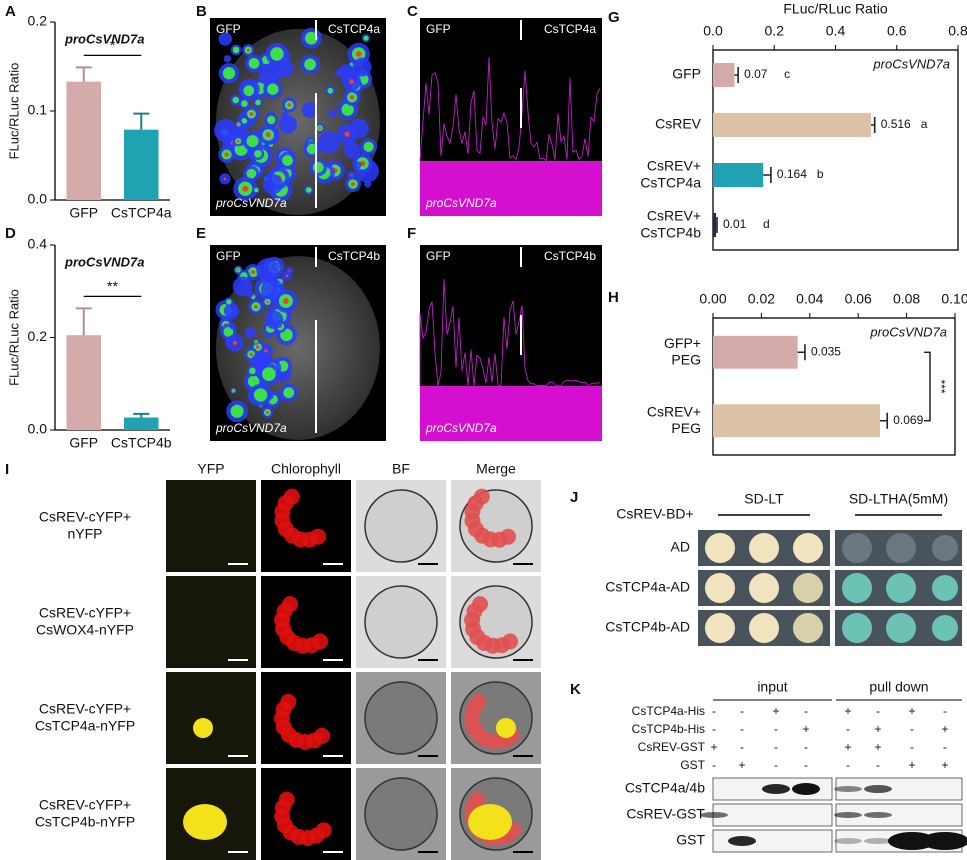  I want to click on column-header: YFP, so click(210, 469).